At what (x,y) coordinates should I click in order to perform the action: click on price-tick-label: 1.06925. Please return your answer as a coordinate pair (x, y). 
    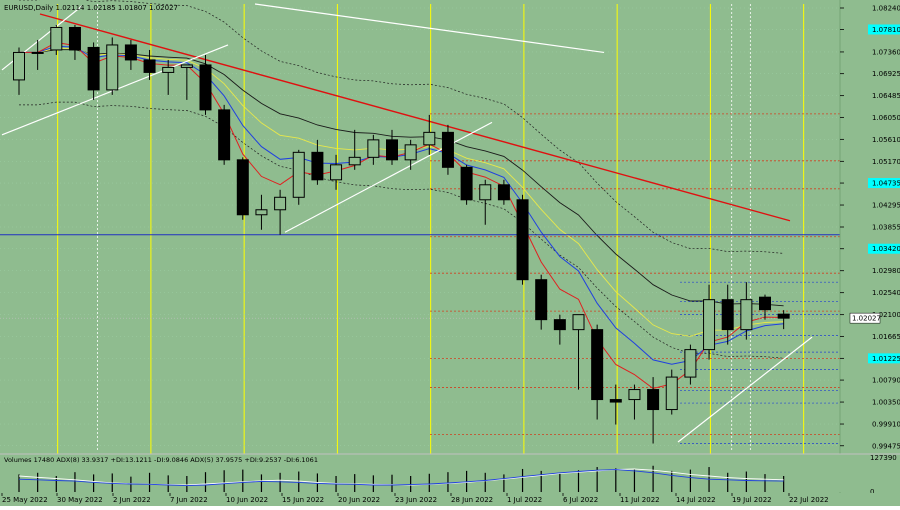
    Looking at the image, I should click on (886, 74).